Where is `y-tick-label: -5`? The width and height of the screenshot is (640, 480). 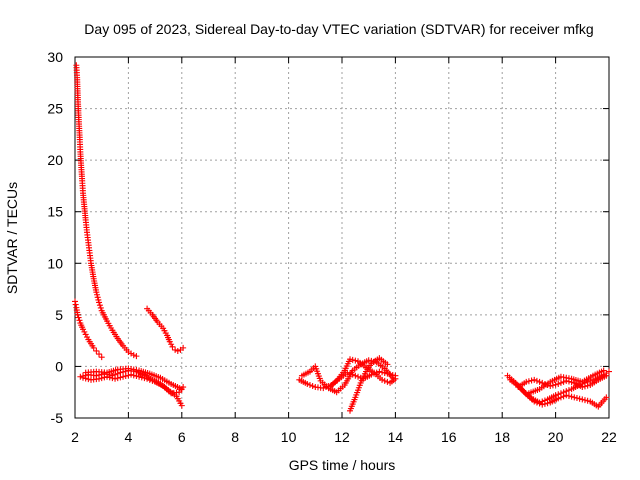
y-tick-label: -5 is located at coordinates (57, 418).